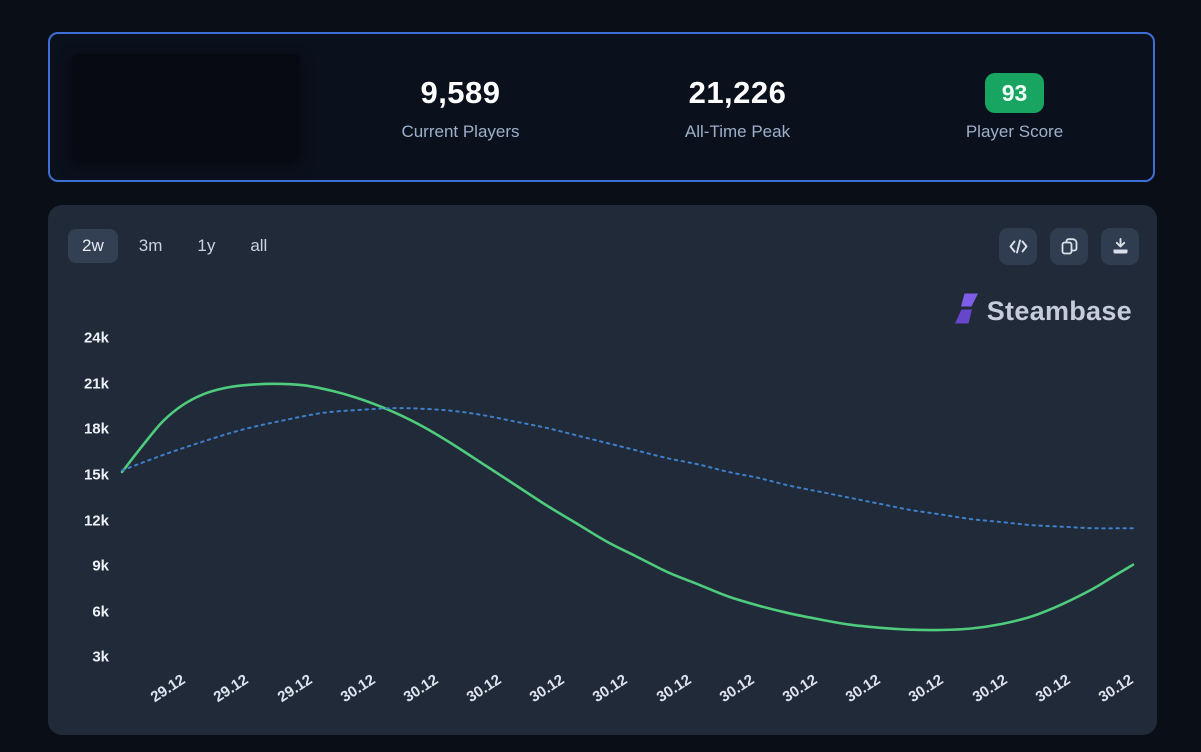 The height and width of the screenshot is (752, 1201). Describe the element at coordinates (460, 131) in the screenshot. I see `current-players-label: Current Players` at that location.